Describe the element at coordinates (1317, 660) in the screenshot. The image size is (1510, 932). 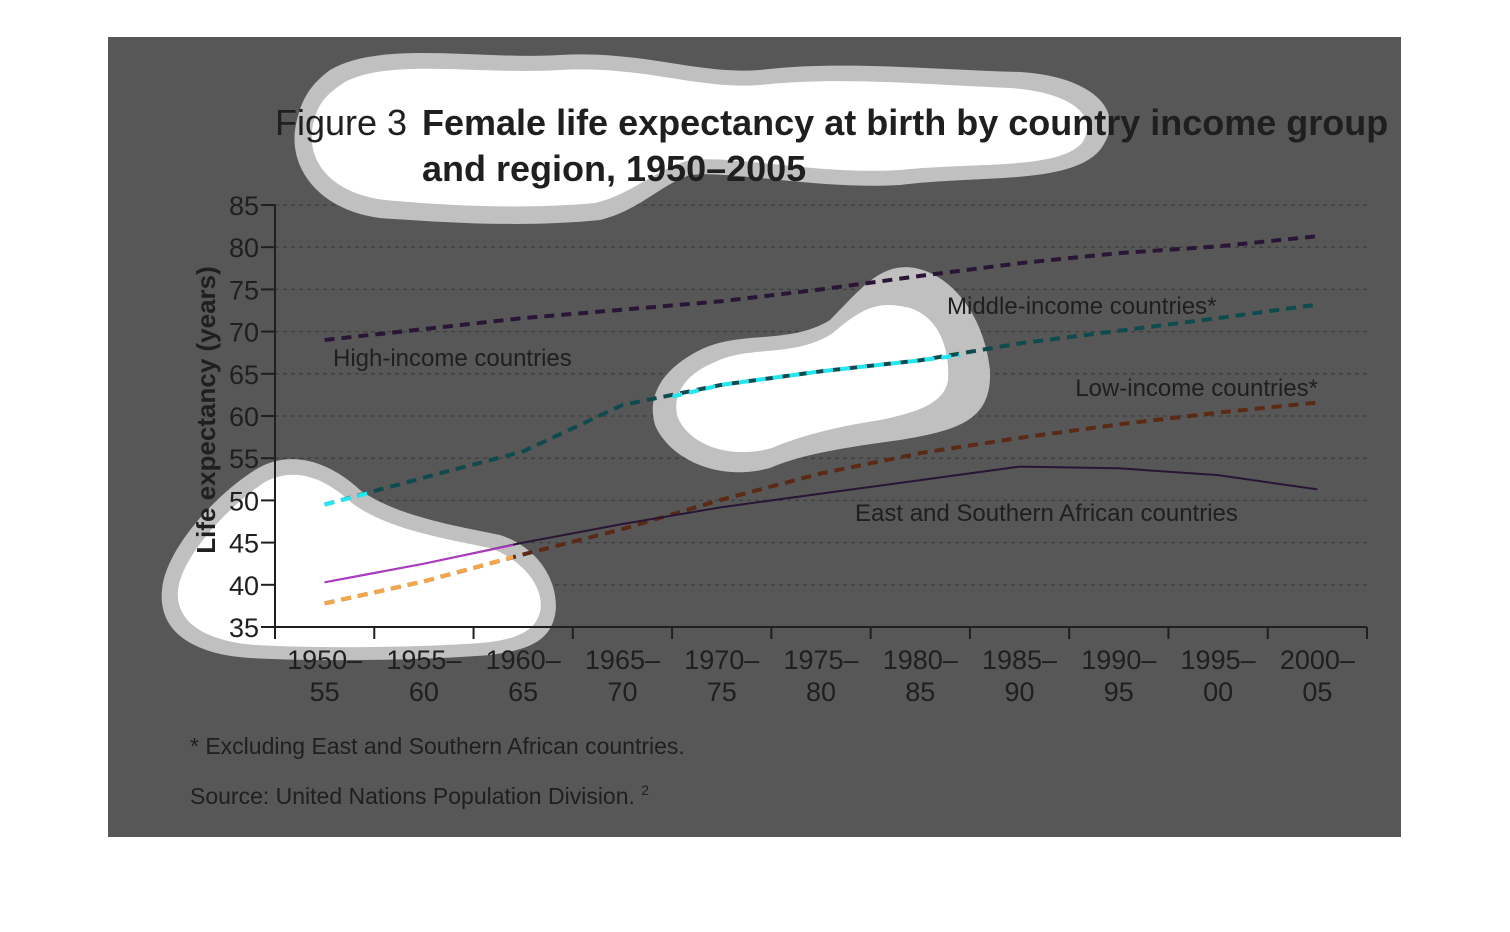
I see `x-tick-label: 2000–` at that location.